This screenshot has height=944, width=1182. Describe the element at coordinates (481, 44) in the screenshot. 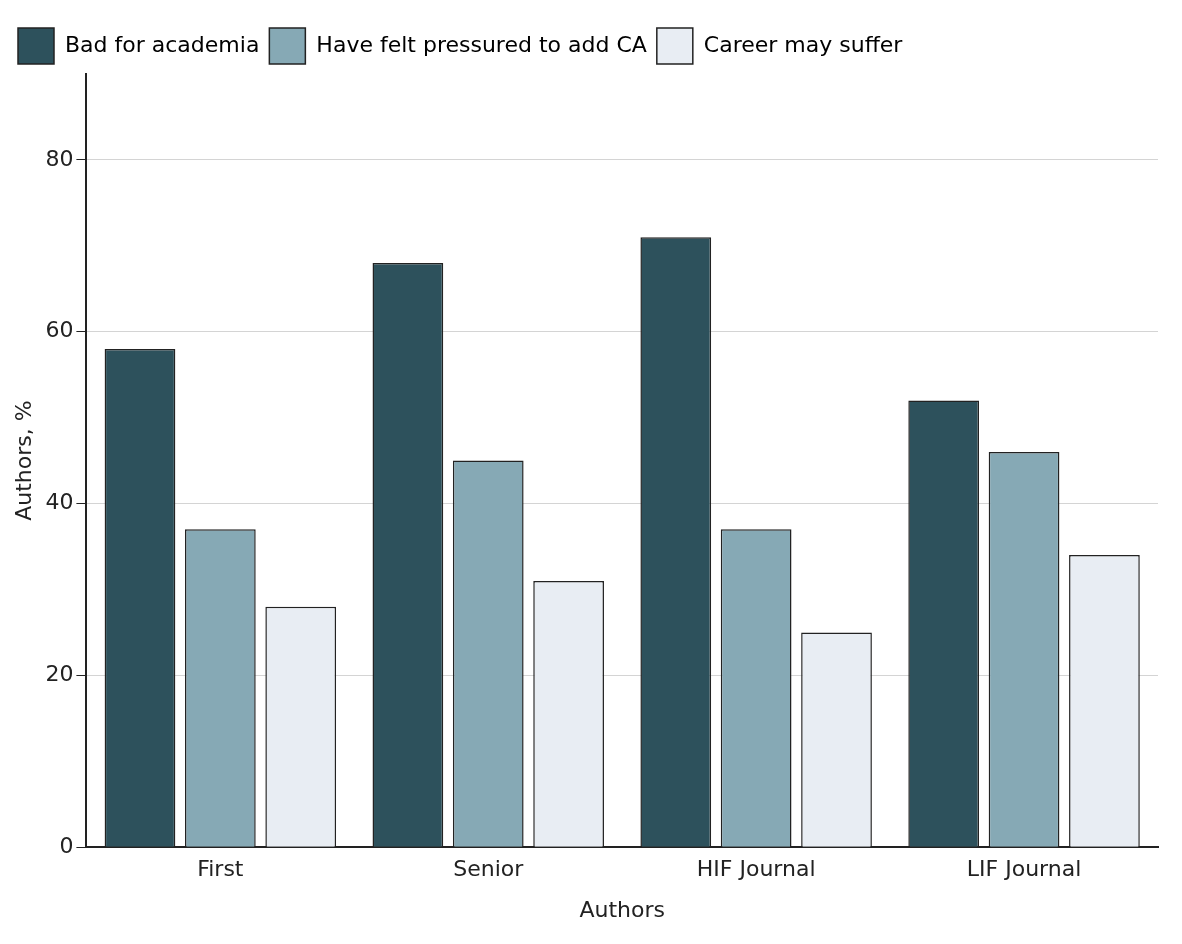

I see `legend-label: Have felt pressured to add CA` at that location.